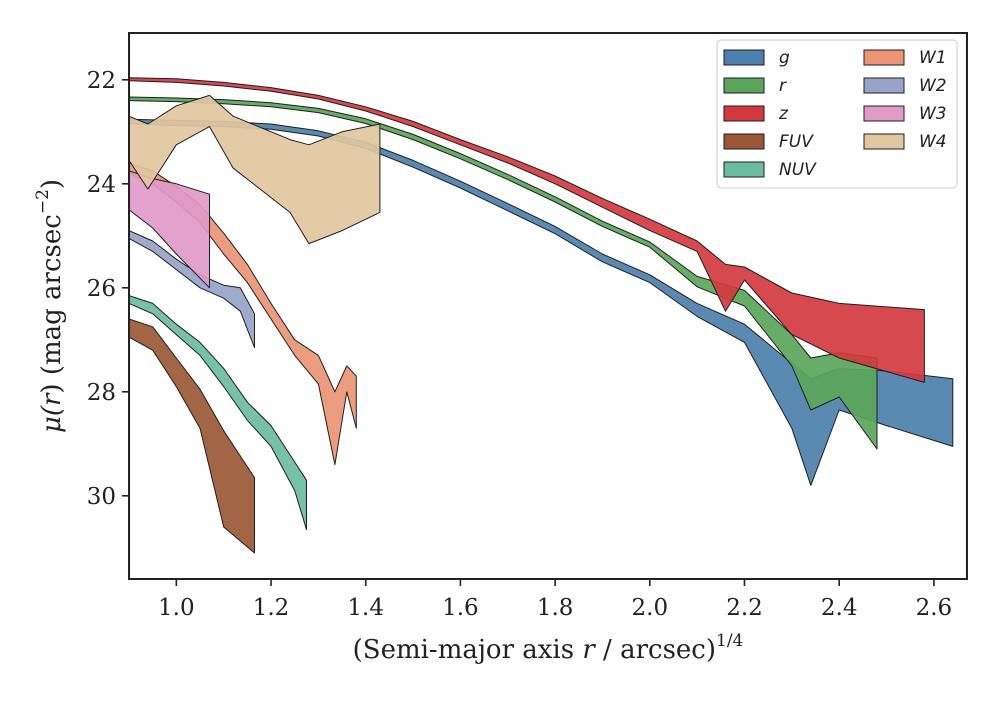  Describe the element at coordinates (784, 58) in the screenshot. I see `legend-label-g: g` at that location.